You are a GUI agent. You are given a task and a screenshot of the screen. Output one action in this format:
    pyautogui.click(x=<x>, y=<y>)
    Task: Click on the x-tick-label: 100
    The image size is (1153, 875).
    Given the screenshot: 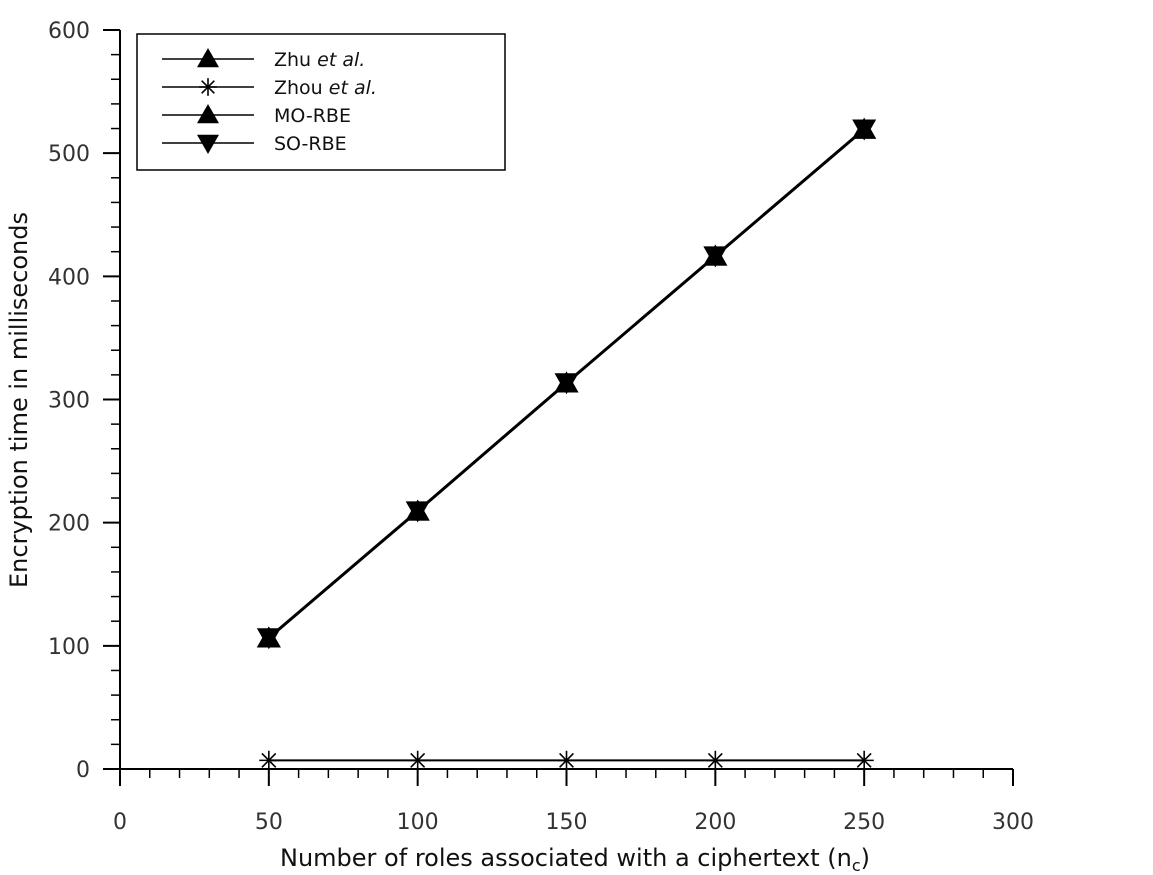 What is the action you would take?
    pyautogui.click(x=418, y=822)
    